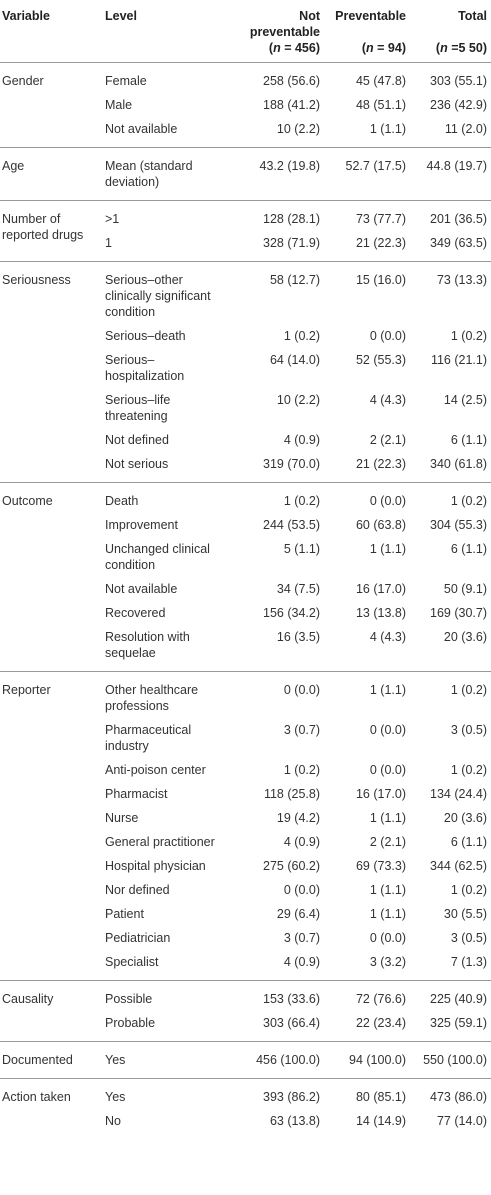 The width and height of the screenshot is (491, 1195). Describe the element at coordinates (155, 866) in the screenshot. I see `level-label: Hospital physician` at that location.